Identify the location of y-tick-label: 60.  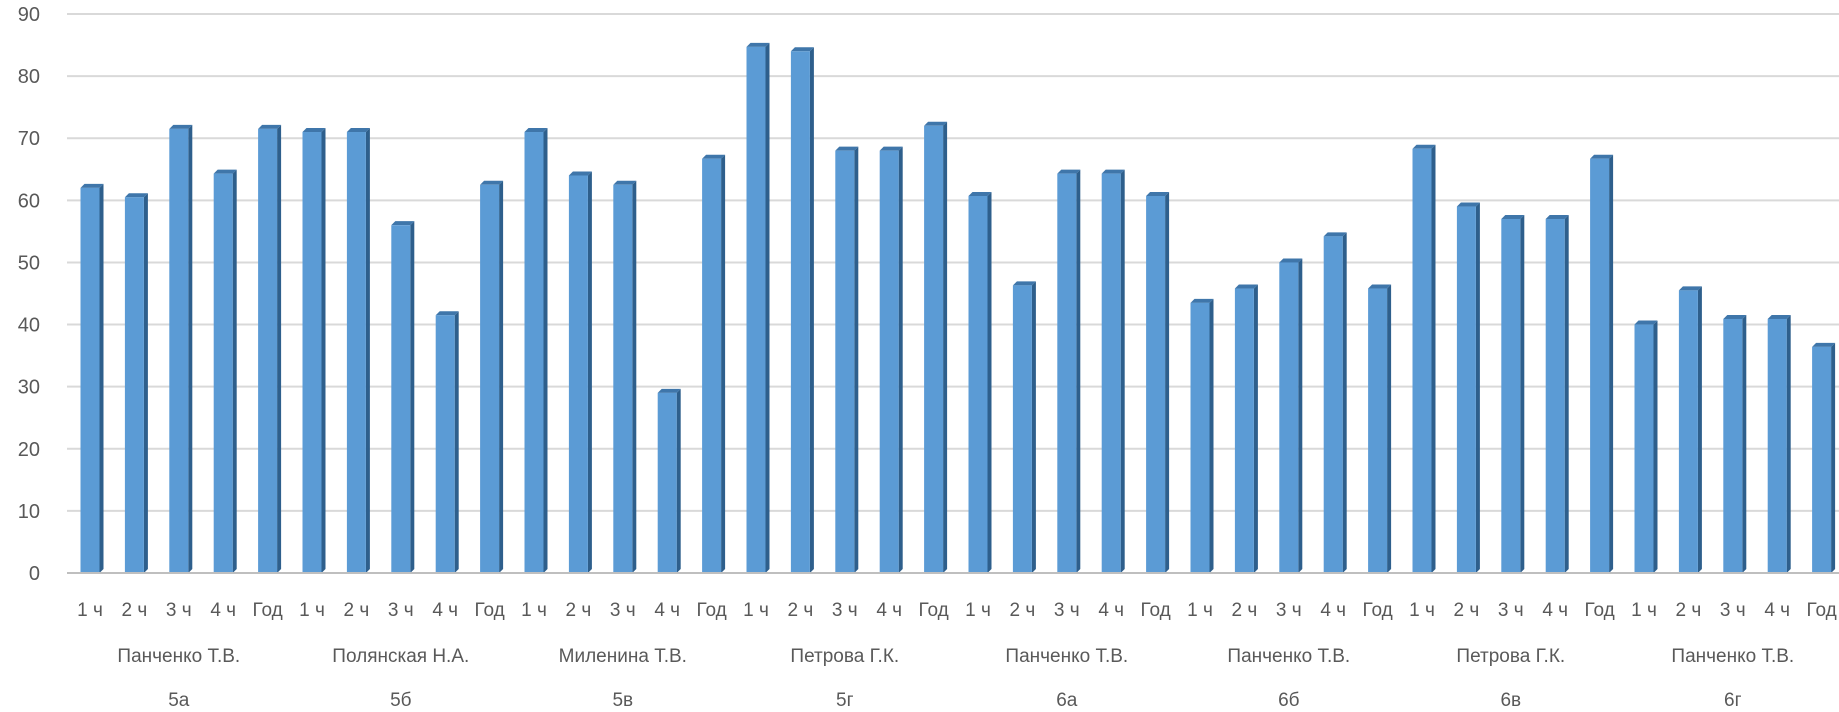
(29, 201).